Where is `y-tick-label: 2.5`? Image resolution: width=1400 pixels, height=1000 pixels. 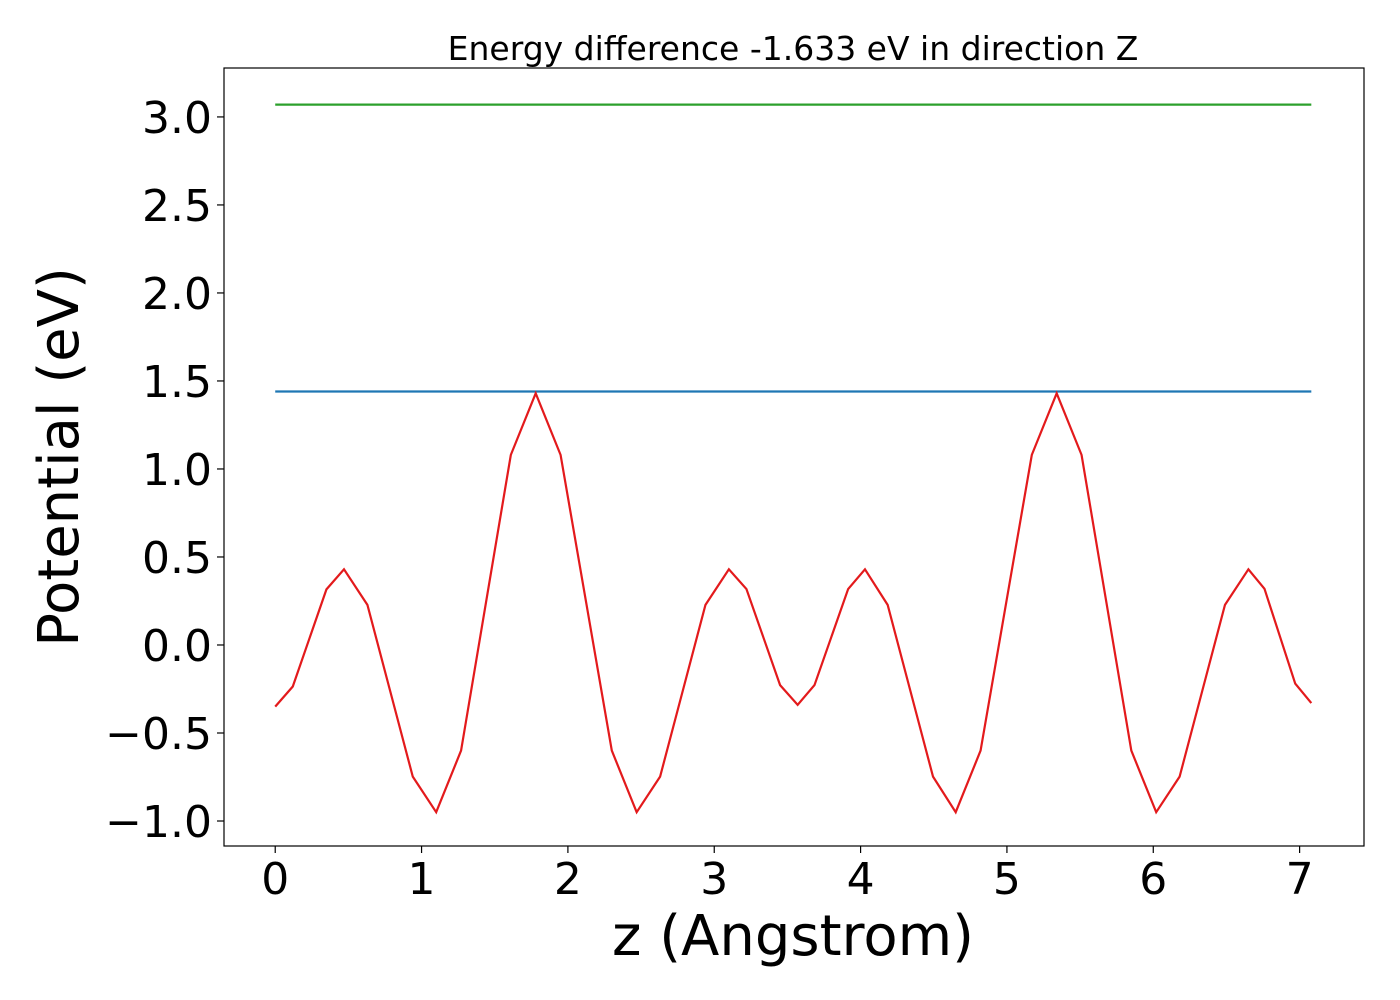
y-tick-label: 2.5 is located at coordinates (177, 206).